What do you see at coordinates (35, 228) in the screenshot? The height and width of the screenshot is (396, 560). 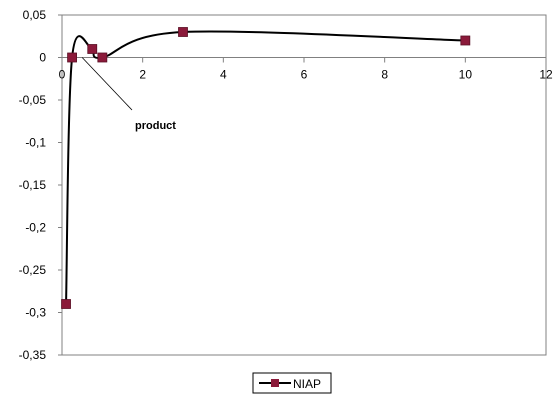 I see `y-tick-label: -0,2` at bounding box center [35, 228].